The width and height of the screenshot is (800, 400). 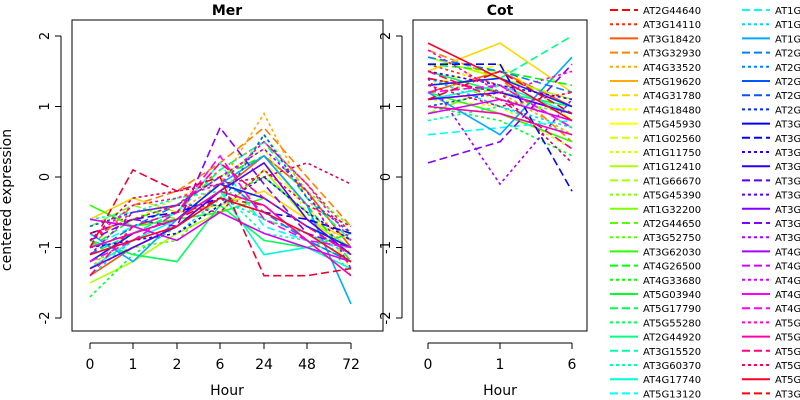 What do you see at coordinates (672, 252) in the screenshot?
I see `legend-label: AT3G62030` at bounding box center [672, 252].